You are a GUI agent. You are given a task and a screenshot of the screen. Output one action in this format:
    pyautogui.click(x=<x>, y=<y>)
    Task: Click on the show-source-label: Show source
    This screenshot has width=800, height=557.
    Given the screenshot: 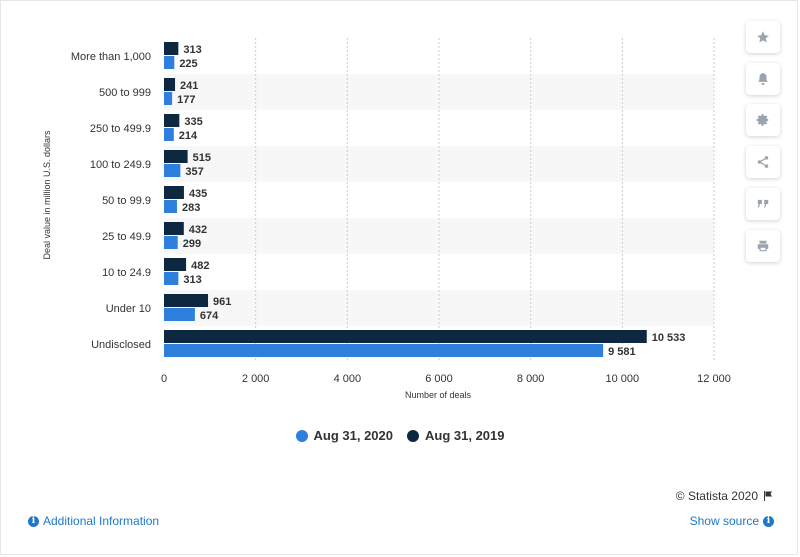 What is the action you would take?
    pyautogui.click(x=724, y=521)
    